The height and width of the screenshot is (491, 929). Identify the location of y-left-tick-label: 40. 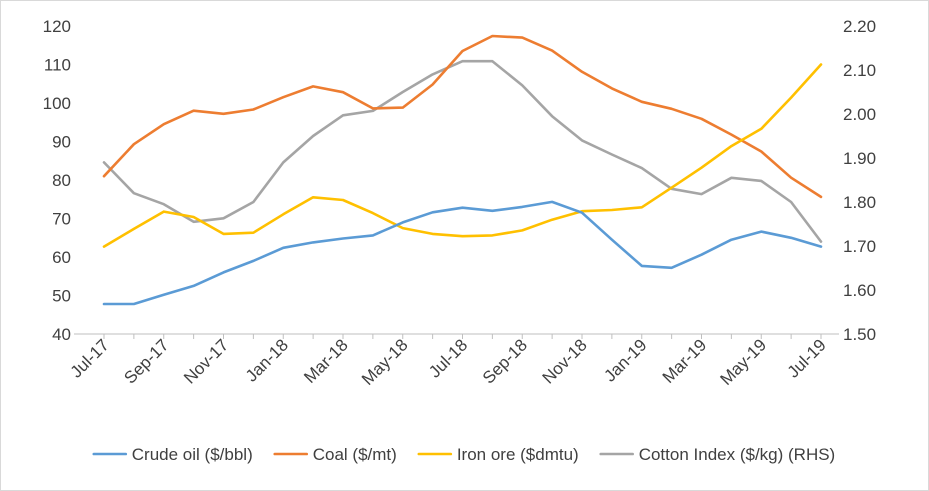
(61, 334).